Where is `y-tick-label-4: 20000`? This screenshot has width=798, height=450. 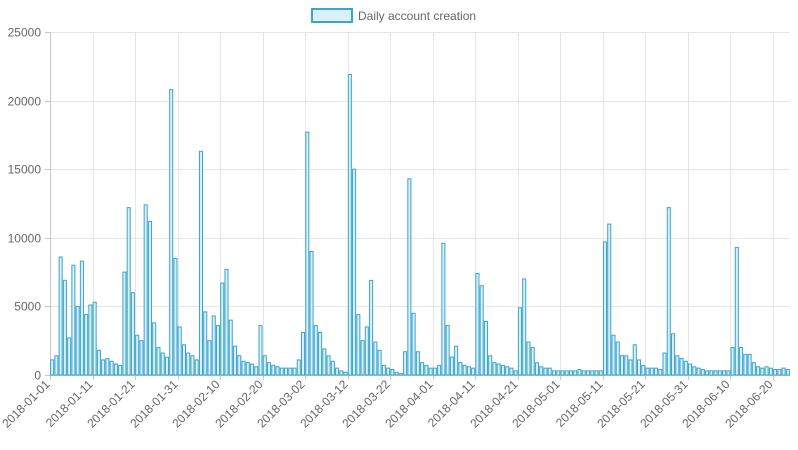 y-tick-label-4: 20000 is located at coordinates (25, 102).